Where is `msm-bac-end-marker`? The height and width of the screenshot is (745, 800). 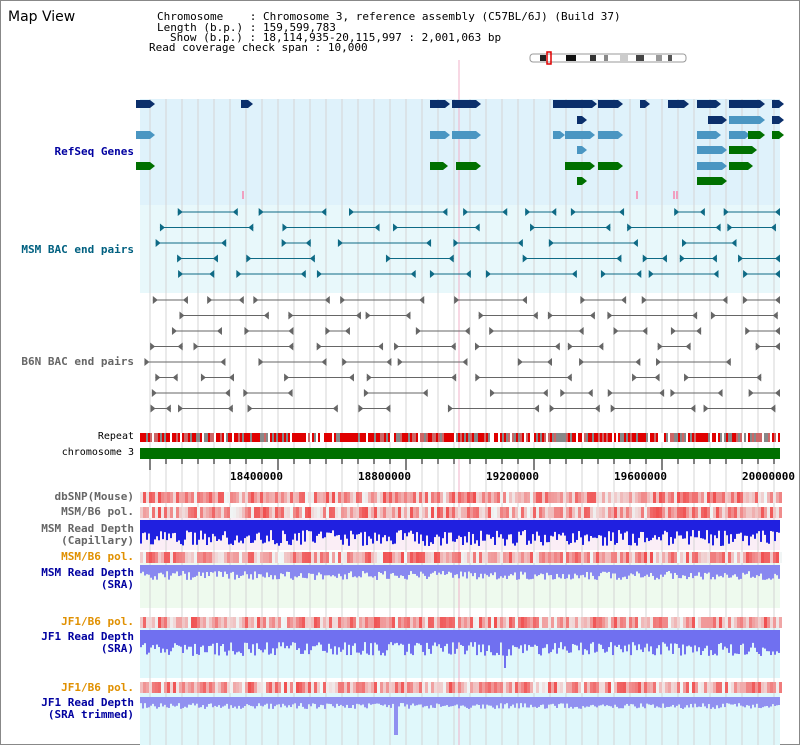
msm-bac-end-marker is located at coordinates (180, 212).